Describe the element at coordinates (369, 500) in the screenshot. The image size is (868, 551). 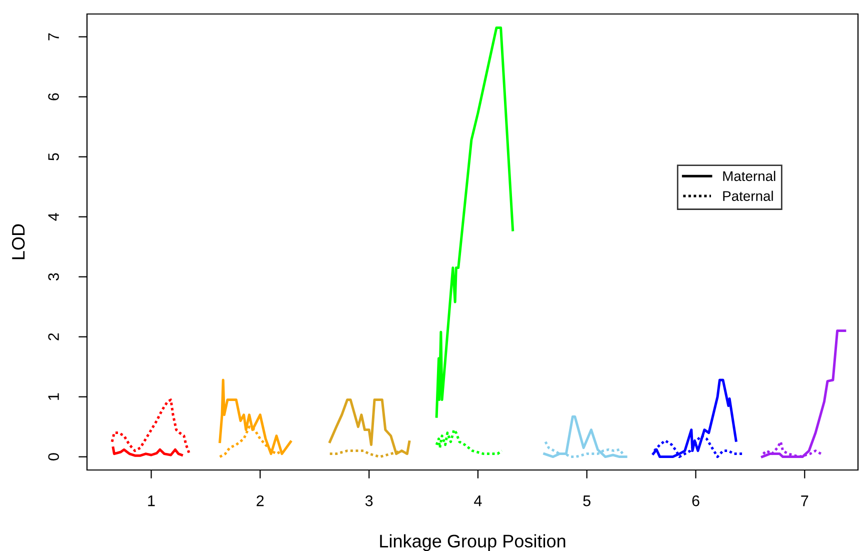
I see `x-tick-label: 3` at that location.